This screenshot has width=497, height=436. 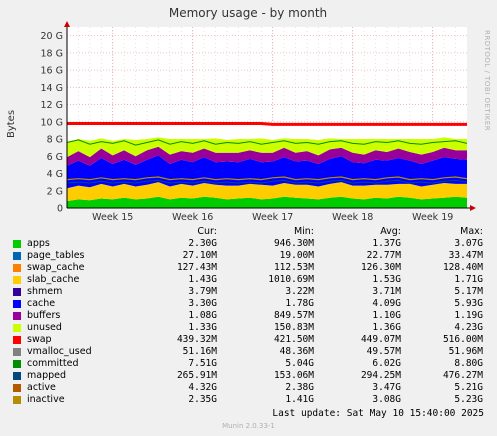 I want to click on legend-min: 112.53M, so click(x=293, y=267).